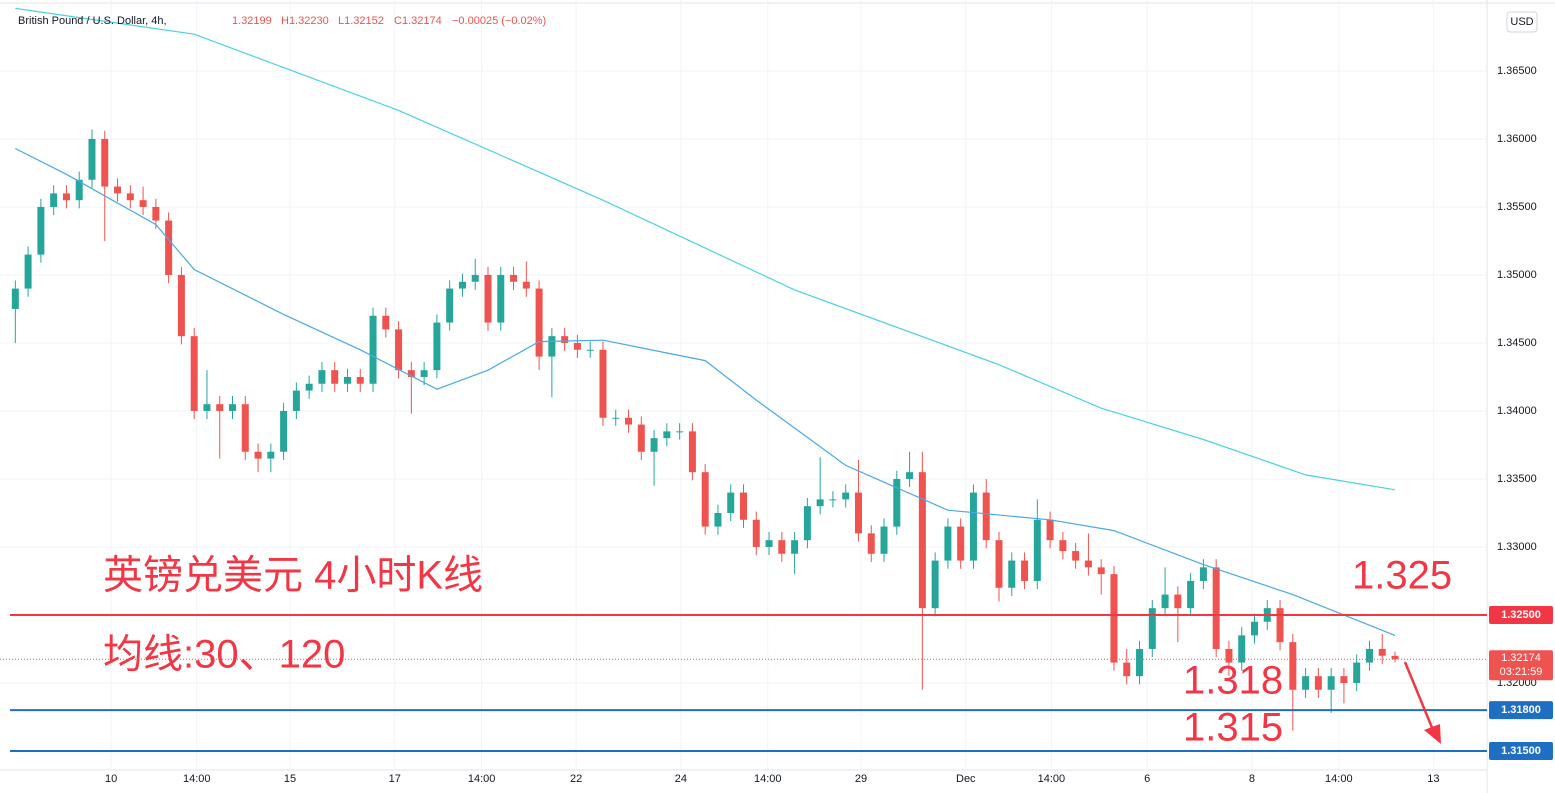 The height and width of the screenshot is (793, 1555). What do you see at coordinates (1517, 139) in the screenshot?
I see `y-tick-label: 1.36000` at bounding box center [1517, 139].